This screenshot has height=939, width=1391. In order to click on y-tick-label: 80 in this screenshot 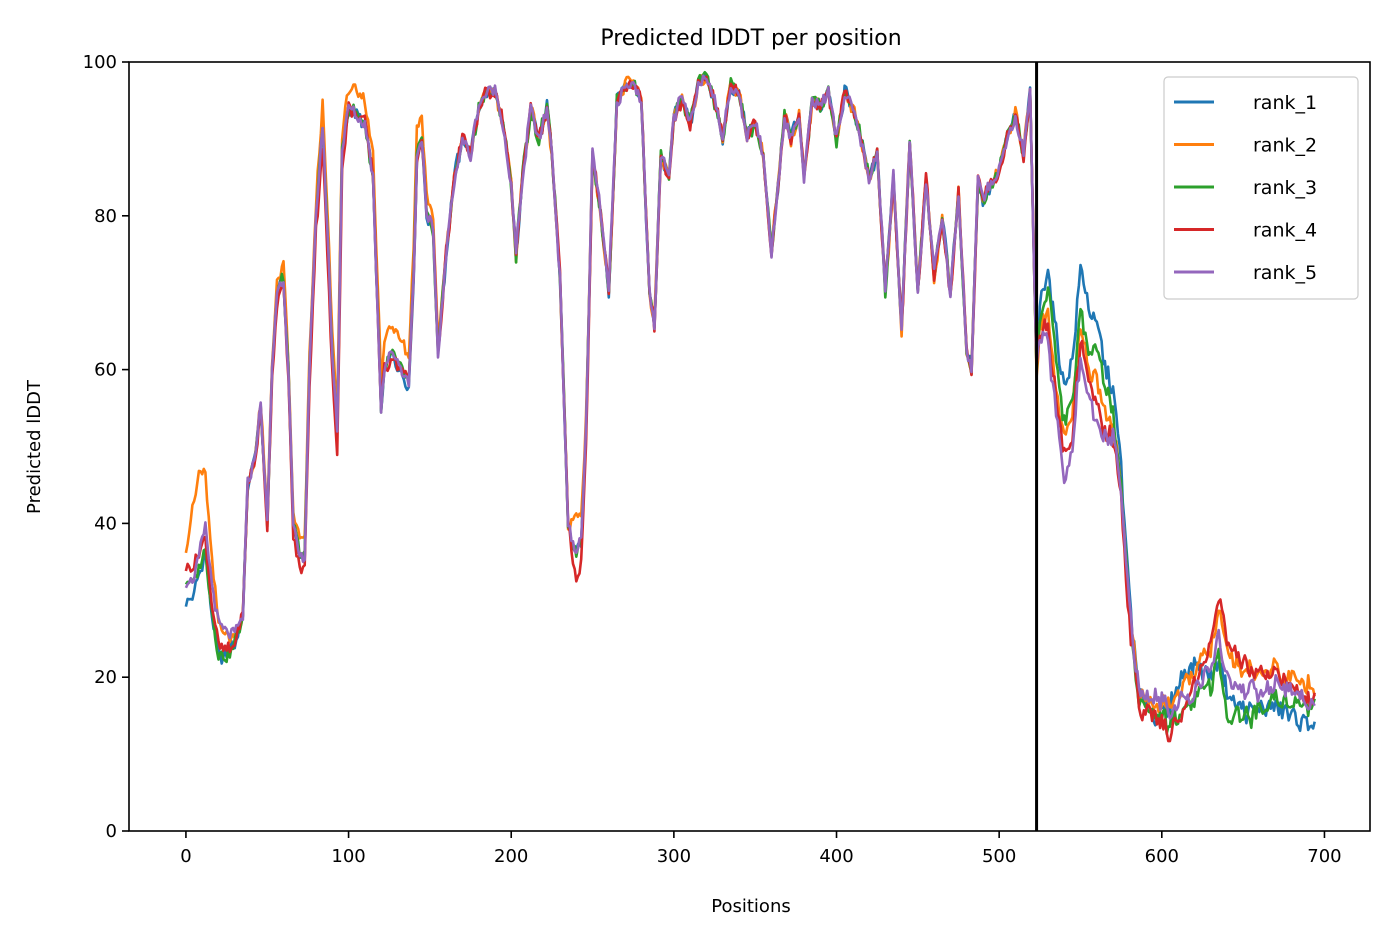, I will do `click(105, 216)`.